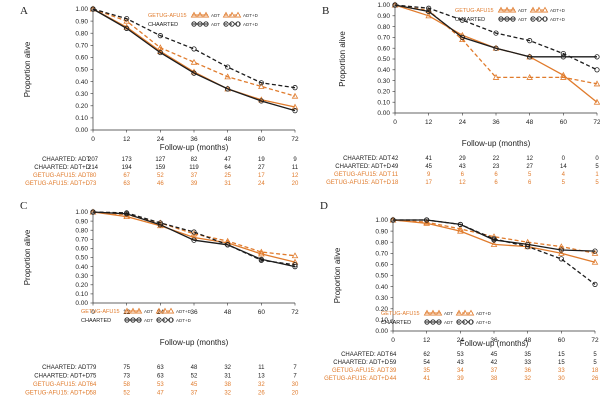  What do you see at coordinates (227, 377) in the screenshot?
I see `risk-table-value: 31` at bounding box center [227, 377].